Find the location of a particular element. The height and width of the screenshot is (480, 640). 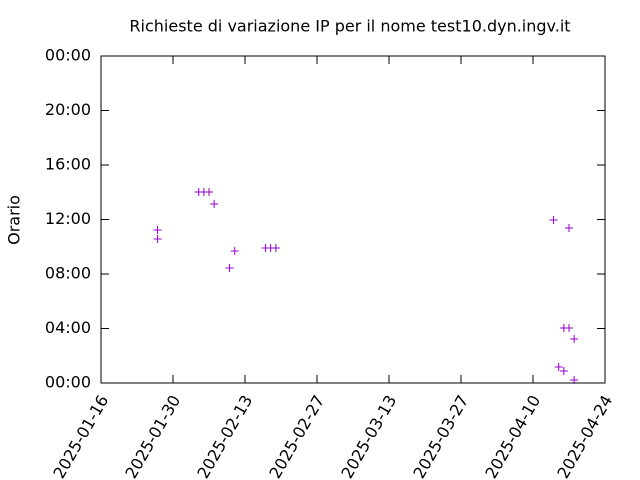

x-tick-label: 2025-04-10 is located at coordinates (512, 436).